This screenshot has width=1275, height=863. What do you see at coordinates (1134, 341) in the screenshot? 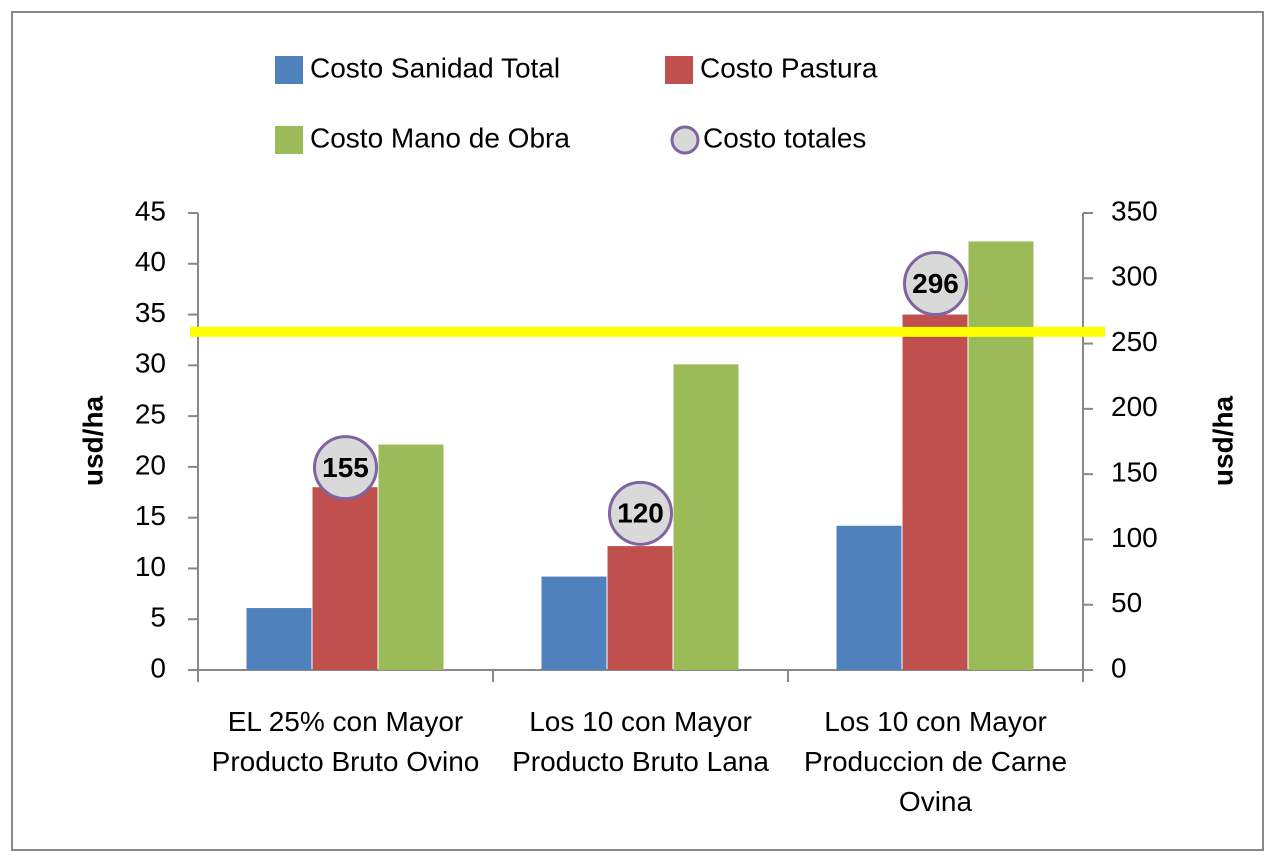
I see `y2-tick-label: 250` at bounding box center [1134, 341].